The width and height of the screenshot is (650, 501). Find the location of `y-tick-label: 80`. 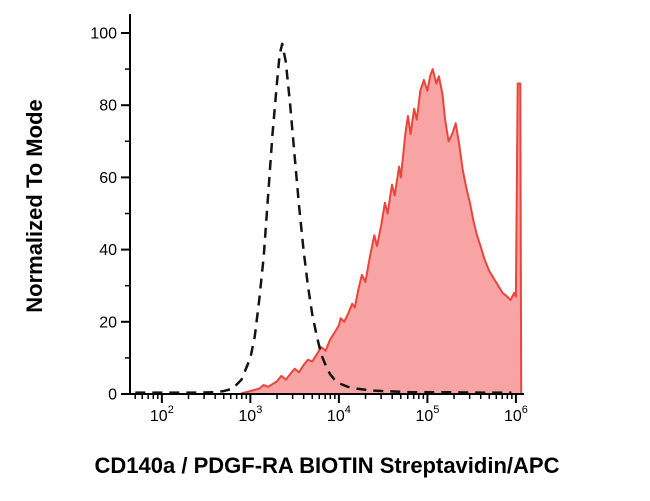

y-tick-label: 80 is located at coordinates (108, 106).